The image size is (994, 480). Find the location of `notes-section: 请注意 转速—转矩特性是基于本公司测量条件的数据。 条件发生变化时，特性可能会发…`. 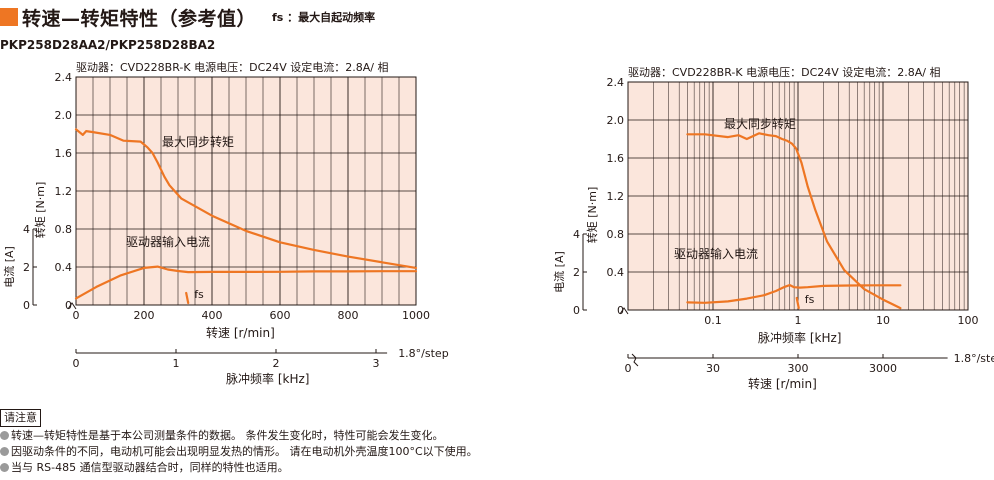

notes-section: 请注意 转速—转矩特性是基于本公司测量条件的数据。 条件发生变化时，特性可能会发… is located at coordinates (239, 442).